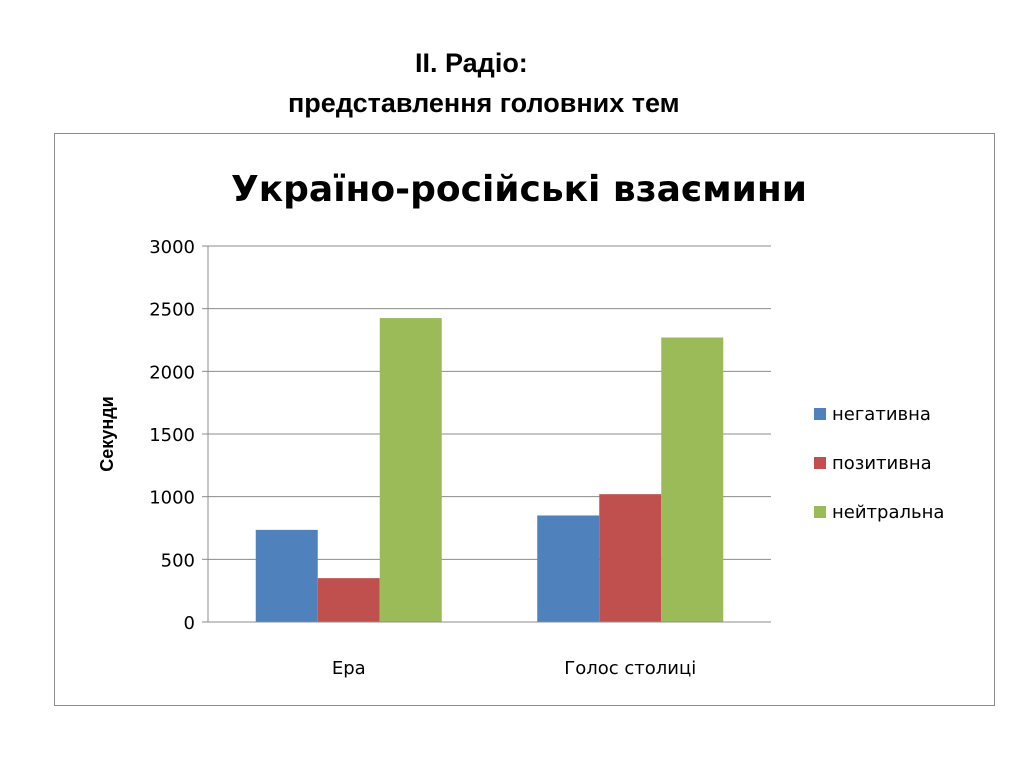  I want to click on x-tick-label: Ера, so click(349, 668).